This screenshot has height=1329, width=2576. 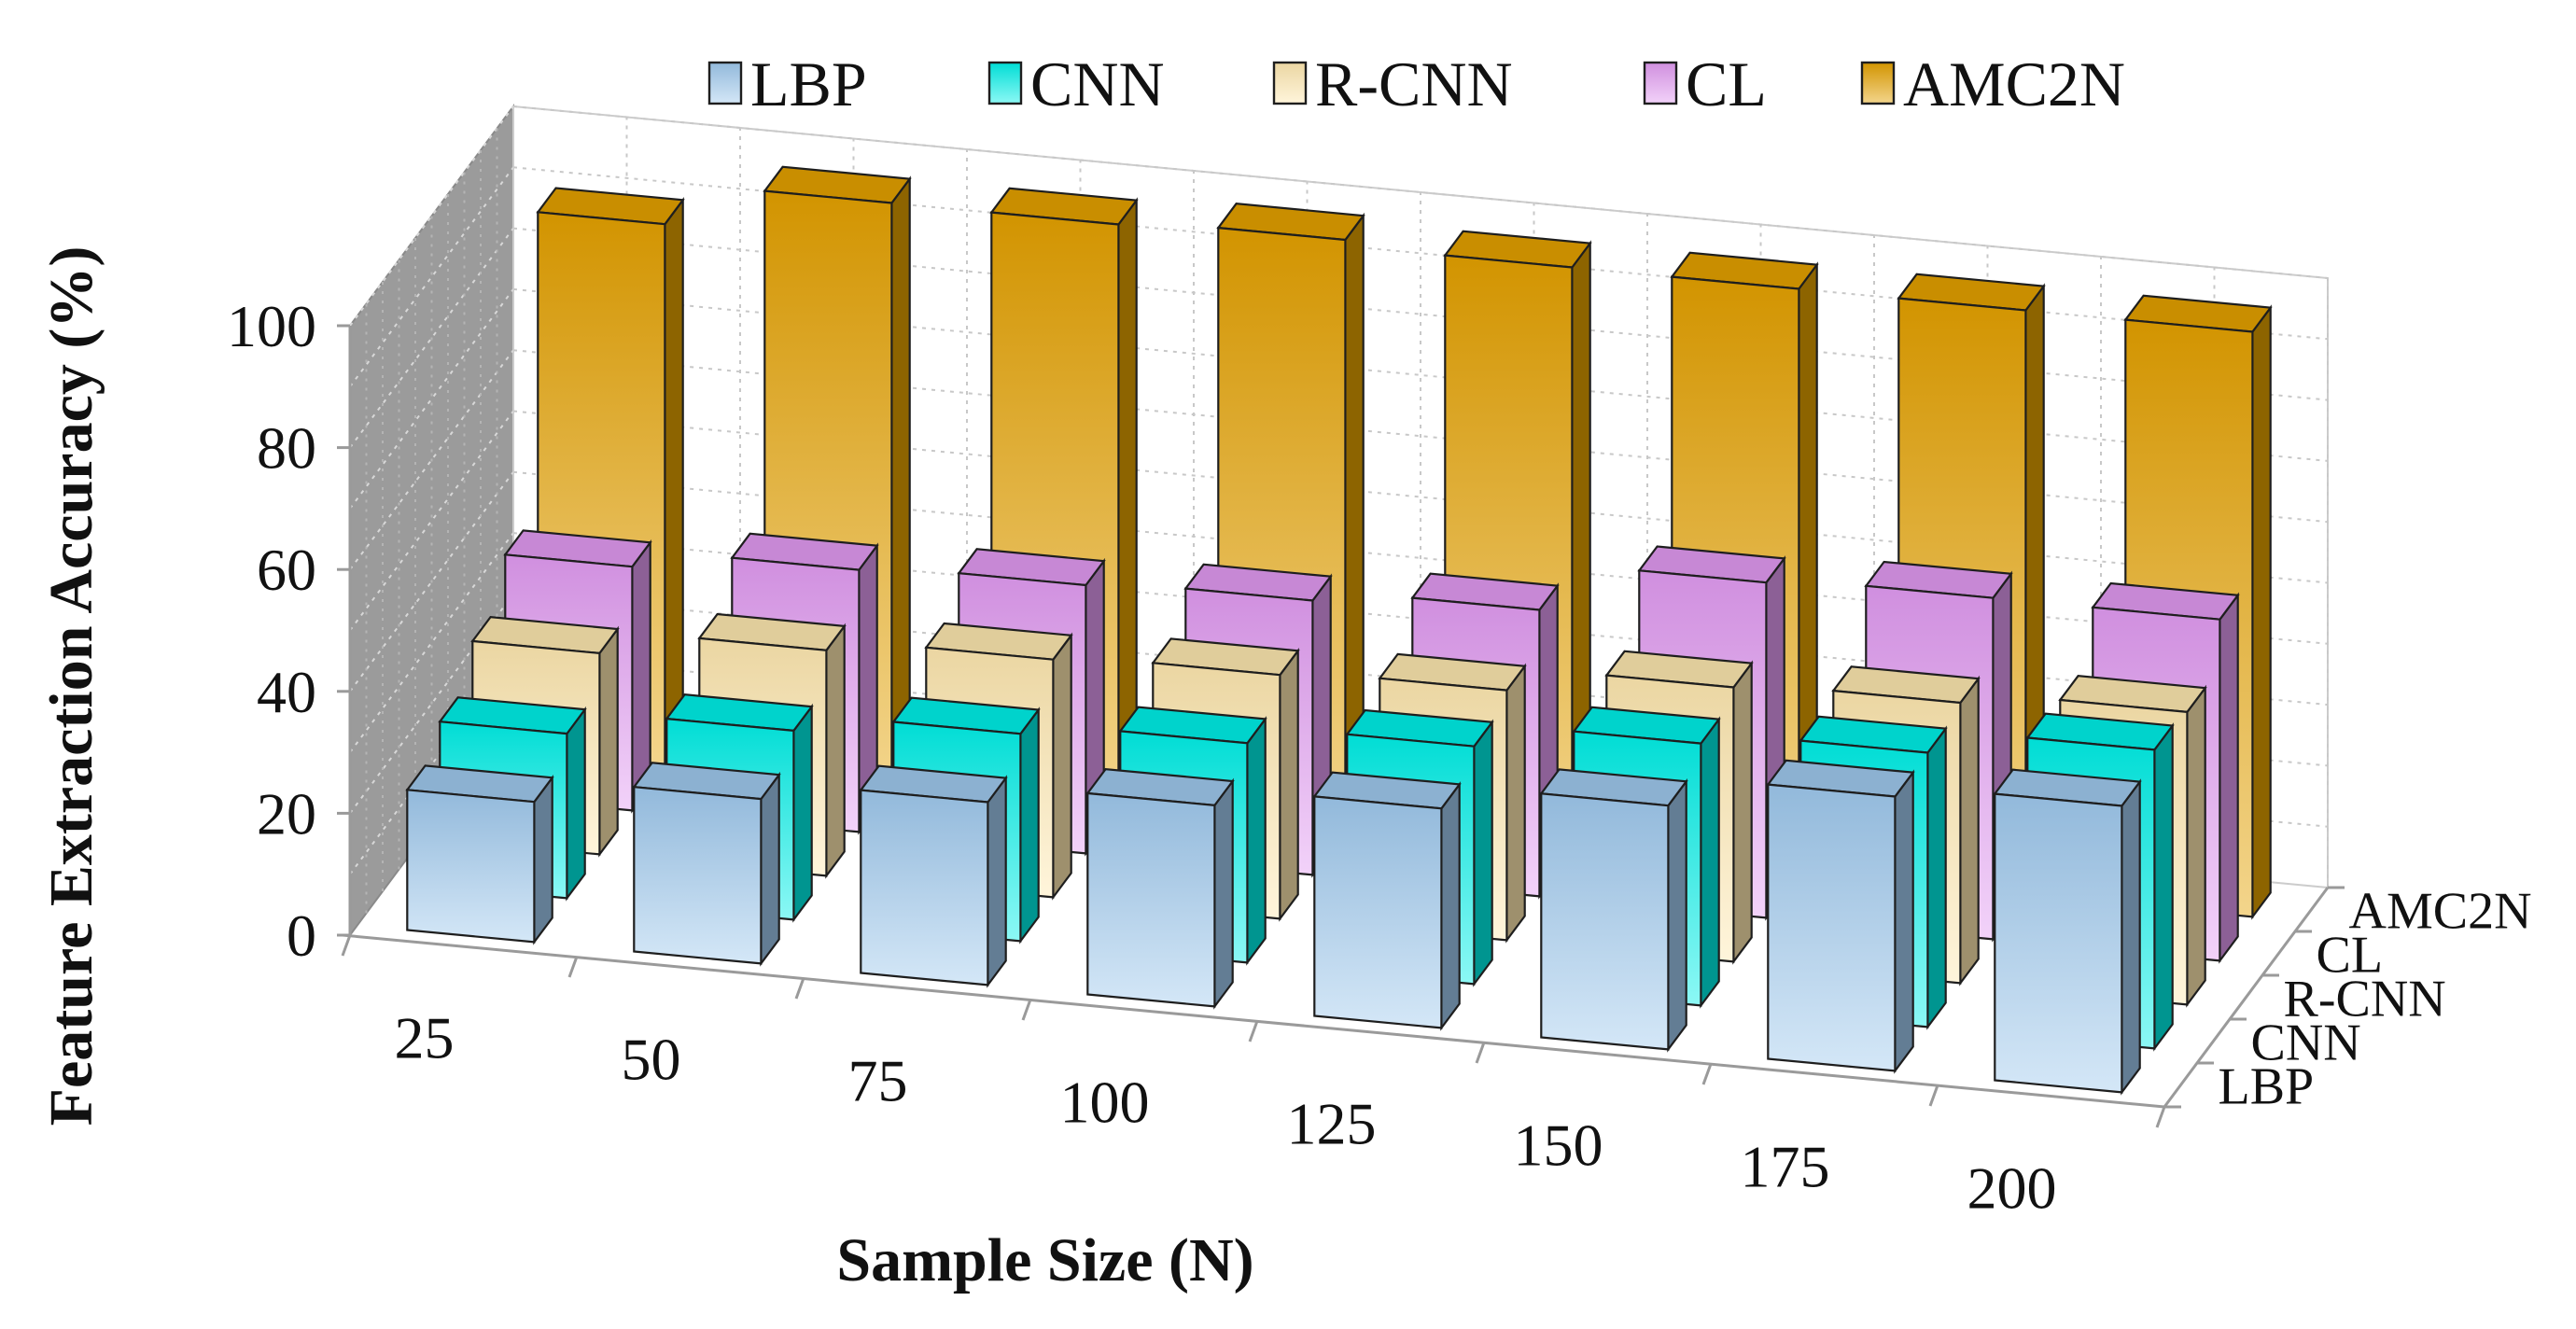 What do you see at coordinates (2350, 956) in the screenshot?
I see `depth-tick-label: CL` at bounding box center [2350, 956].